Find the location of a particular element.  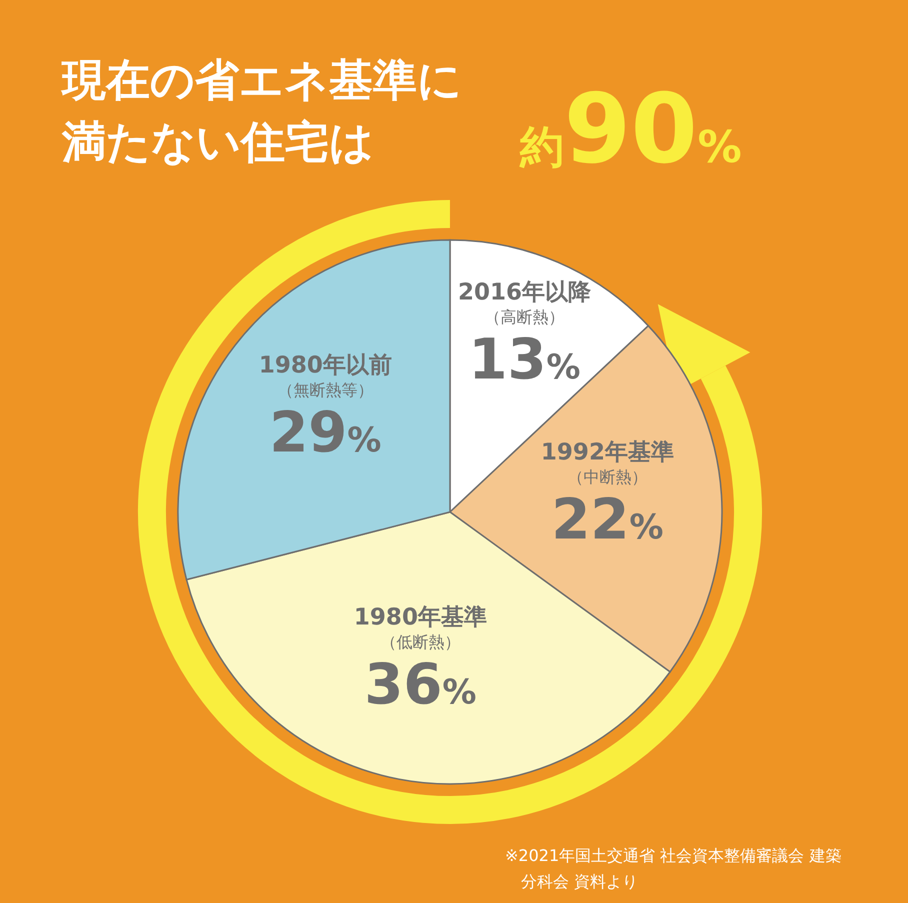

text: ※2021年国土交通省 社会資本整備審議会 建築分科会 資料より is located at coordinates (673, 869).